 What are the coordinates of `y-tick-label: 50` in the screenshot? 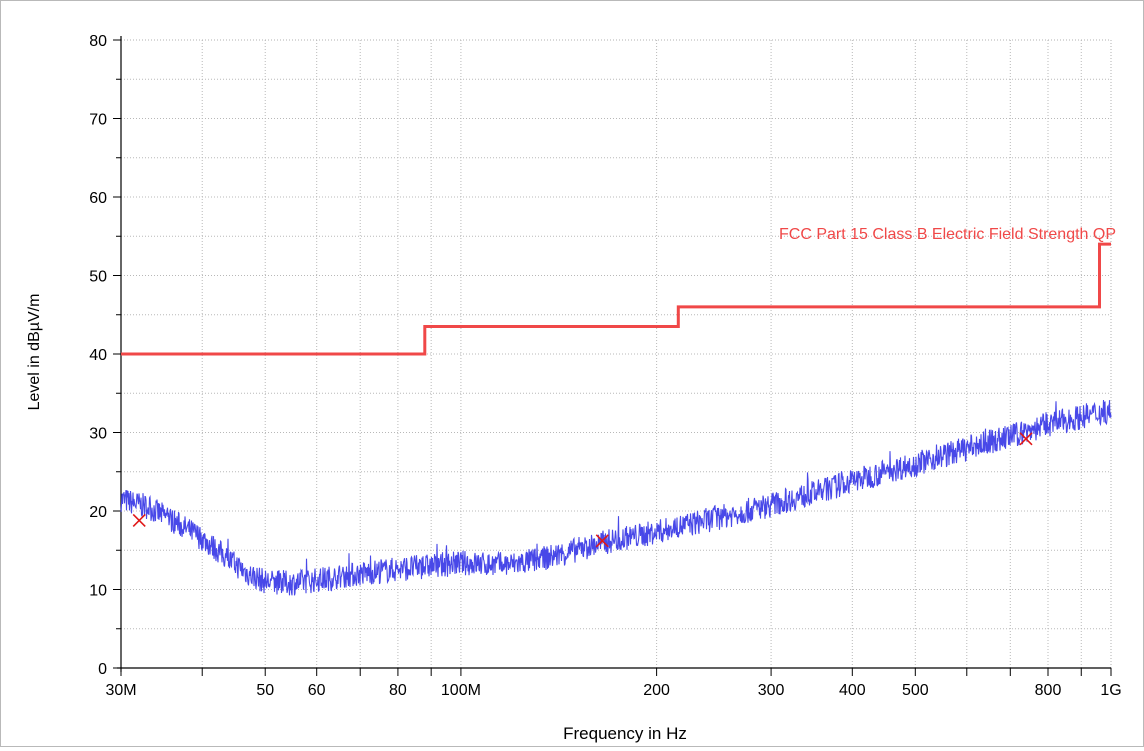 It's located at (98, 277).